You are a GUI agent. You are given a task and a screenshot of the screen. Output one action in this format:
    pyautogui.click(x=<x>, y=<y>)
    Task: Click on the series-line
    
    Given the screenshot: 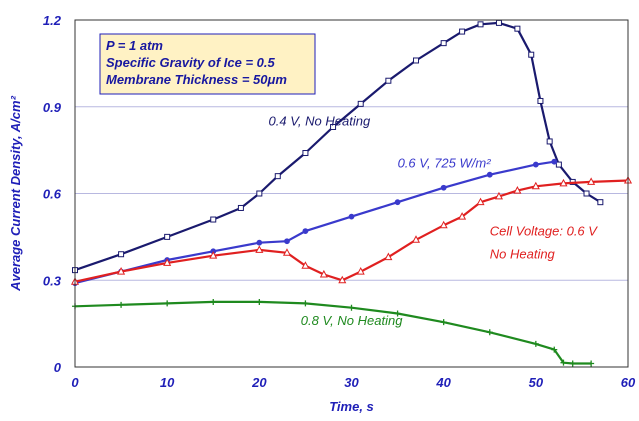 What is the action you would take?
    pyautogui.click(x=333, y=332)
    